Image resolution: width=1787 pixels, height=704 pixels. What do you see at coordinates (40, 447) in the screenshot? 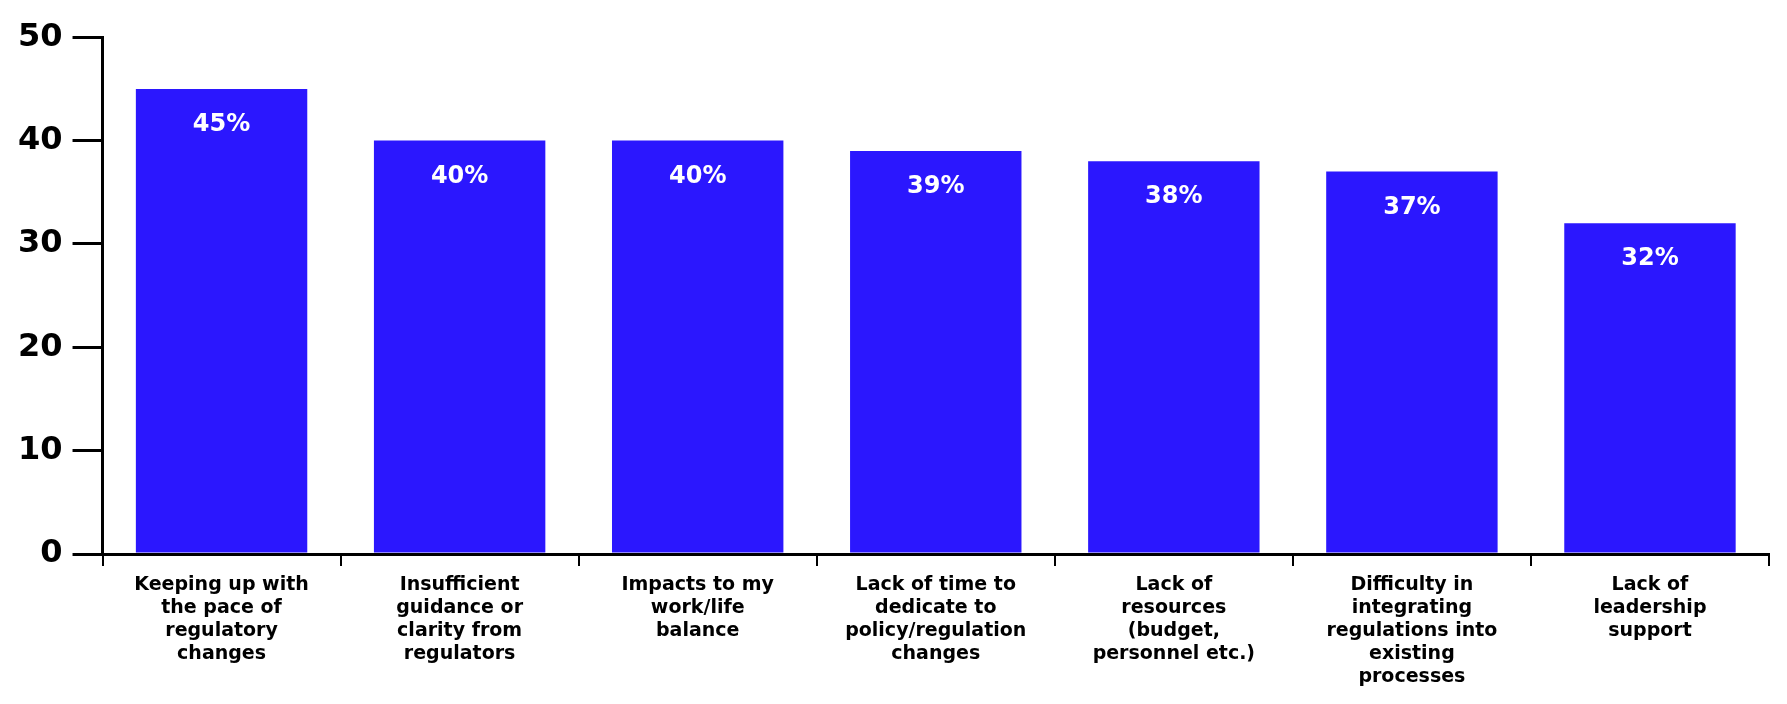
I see `y-tick-label: 10` at bounding box center [40, 447].